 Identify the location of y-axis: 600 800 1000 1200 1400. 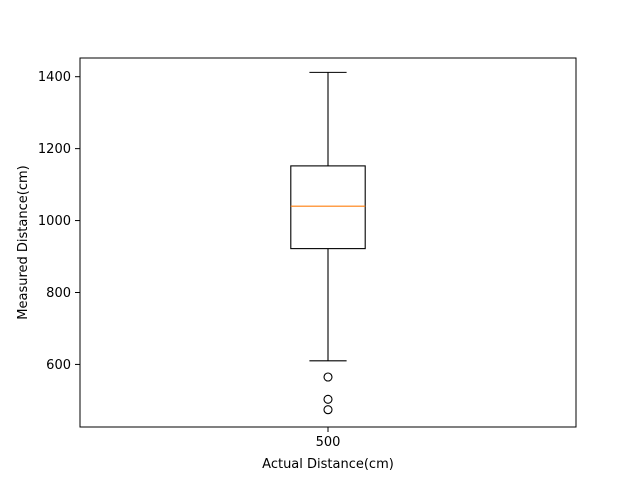
(59, 221).